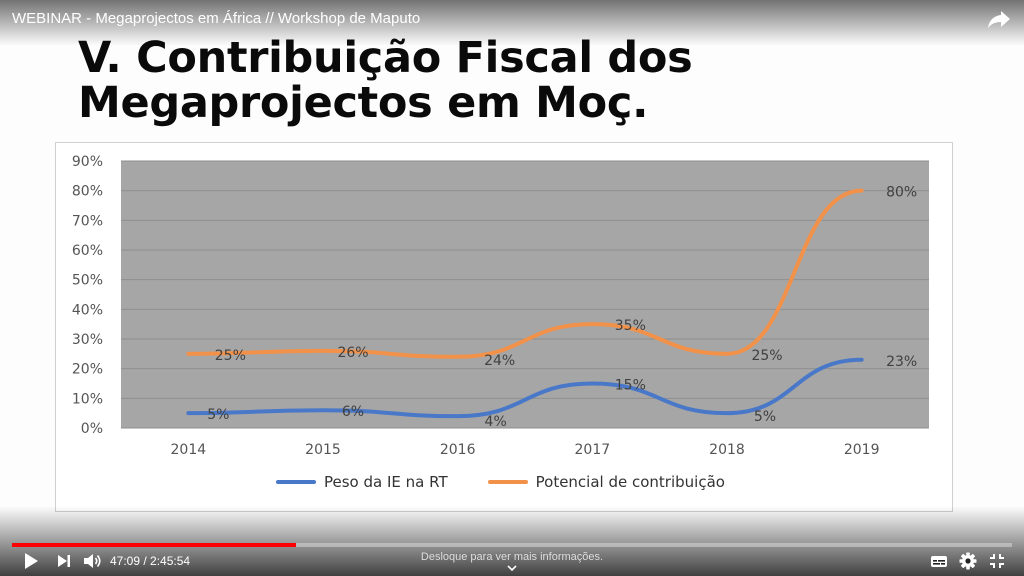  I want to click on y-tick-label: 40%, so click(87, 310).